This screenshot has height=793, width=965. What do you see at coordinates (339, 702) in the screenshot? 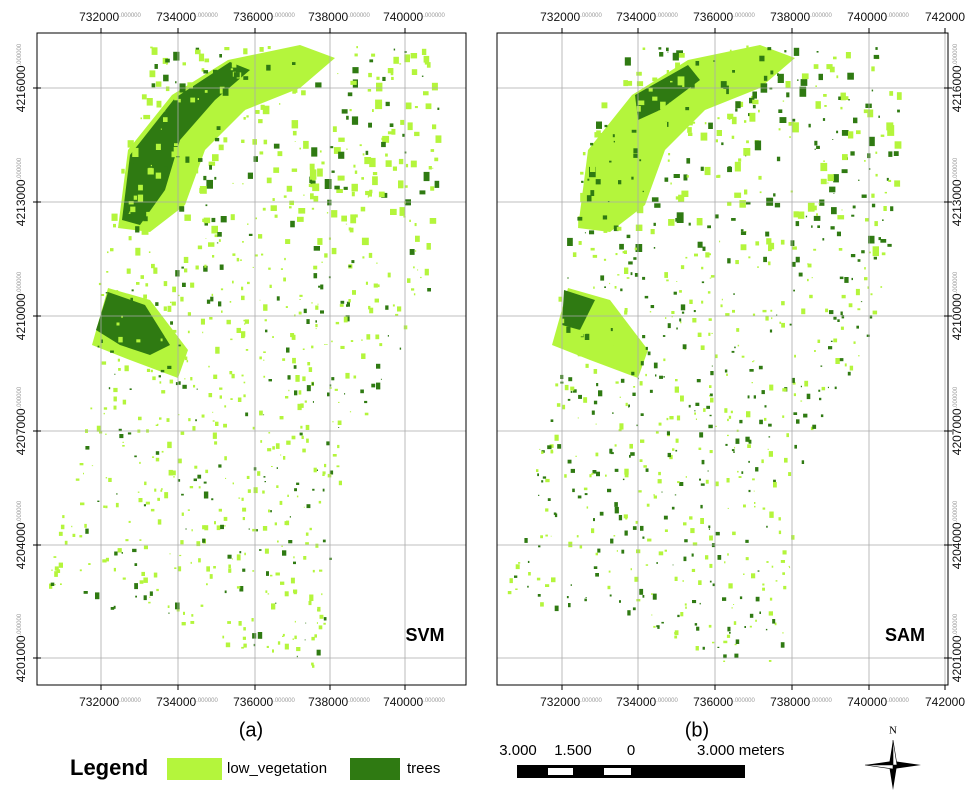
I see `coordinate-label: 738000.000000` at bounding box center [339, 702].